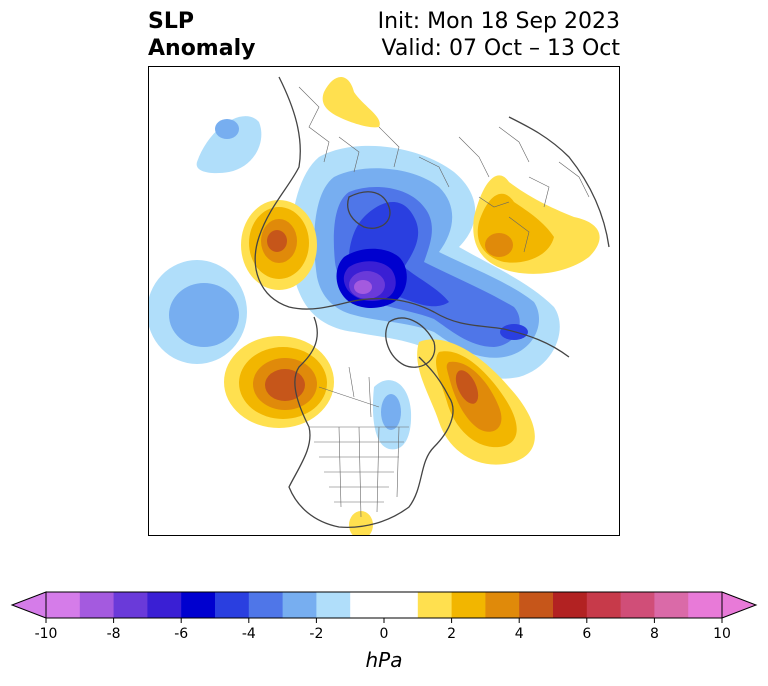  What do you see at coordinates (181, 634) in the screenshot?
I see `colorbar-tick-label: -6` at bounding box center [181, 634].